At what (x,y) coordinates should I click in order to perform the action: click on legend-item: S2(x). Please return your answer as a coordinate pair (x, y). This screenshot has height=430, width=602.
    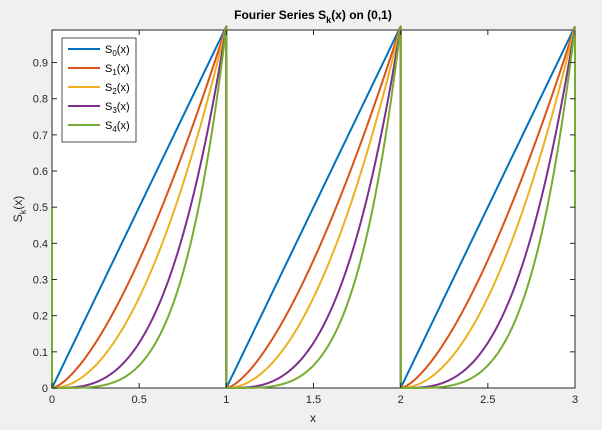
    Looking at the image, I should click on (99, 89).